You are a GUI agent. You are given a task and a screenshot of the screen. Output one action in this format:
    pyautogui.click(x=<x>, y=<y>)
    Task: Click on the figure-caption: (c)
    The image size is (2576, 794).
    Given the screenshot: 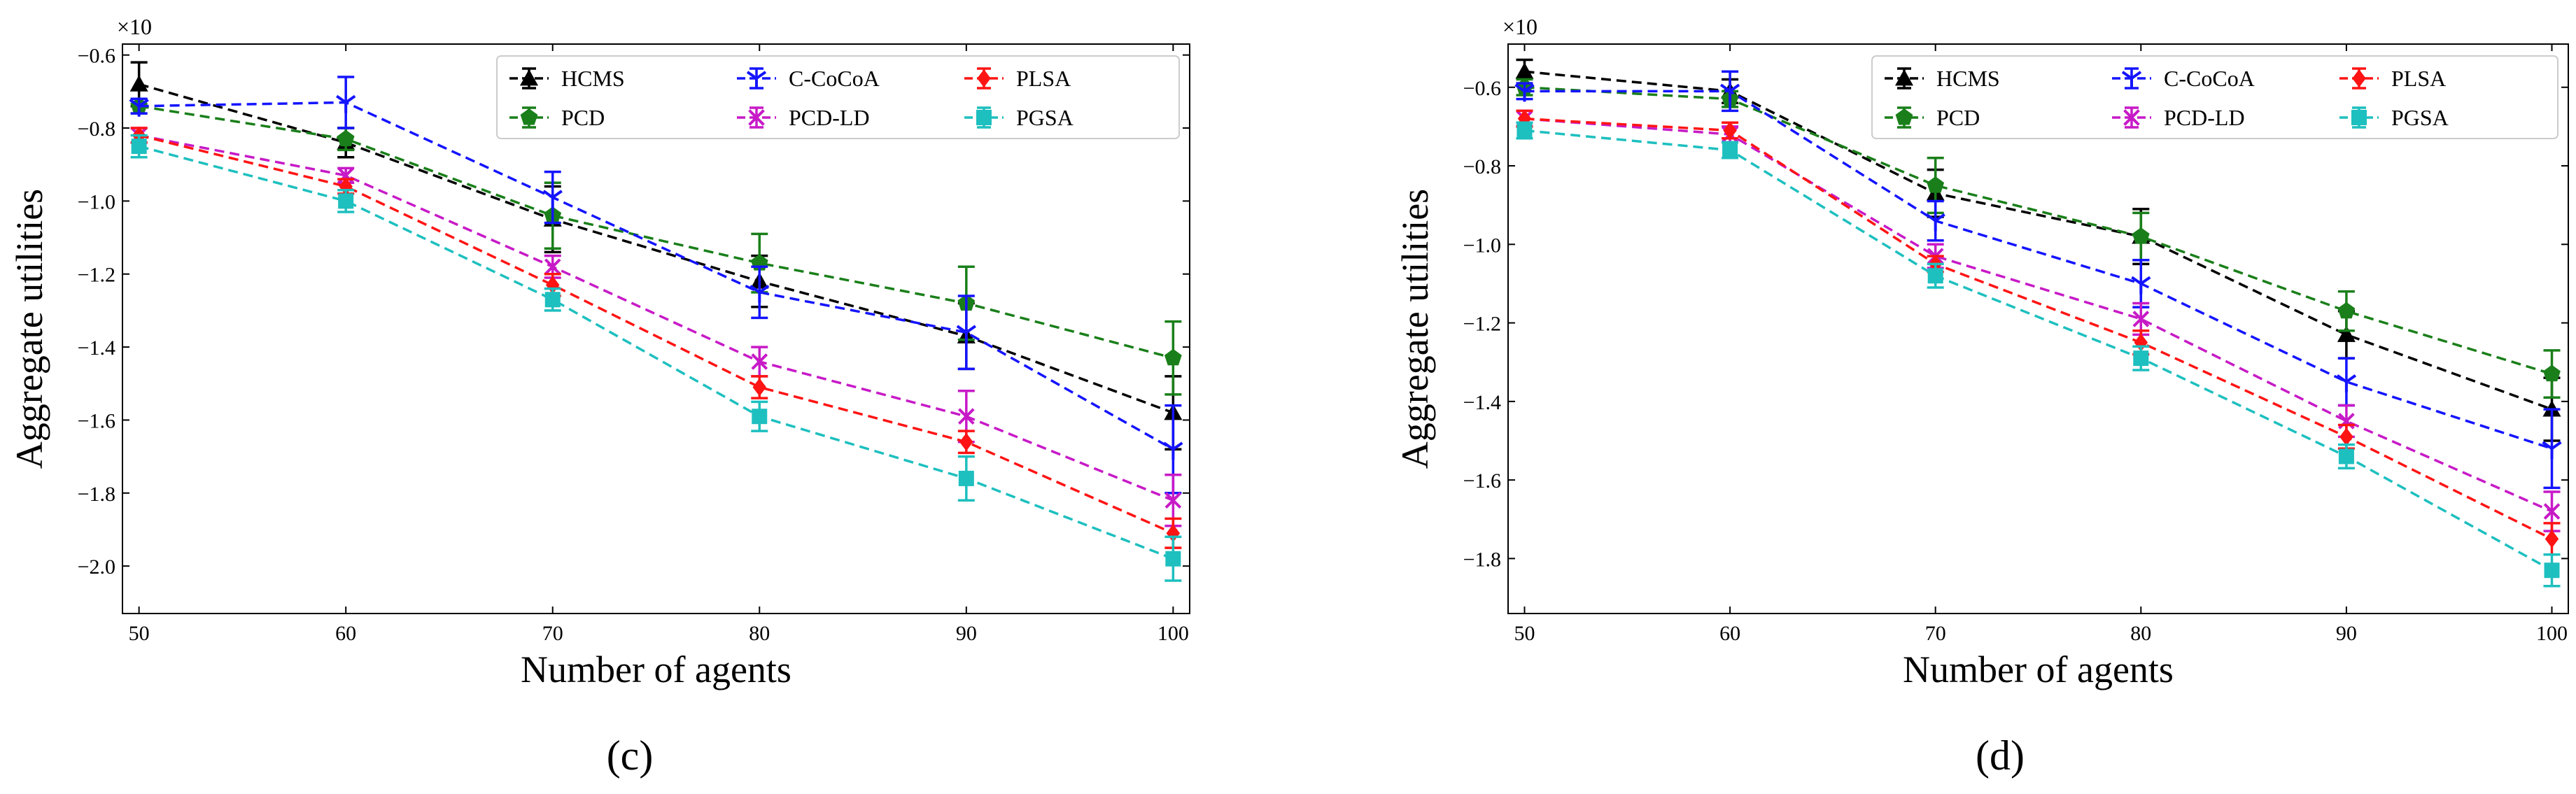 What is the action you would take?
    pyautogui.click(x=630, y=755)
    